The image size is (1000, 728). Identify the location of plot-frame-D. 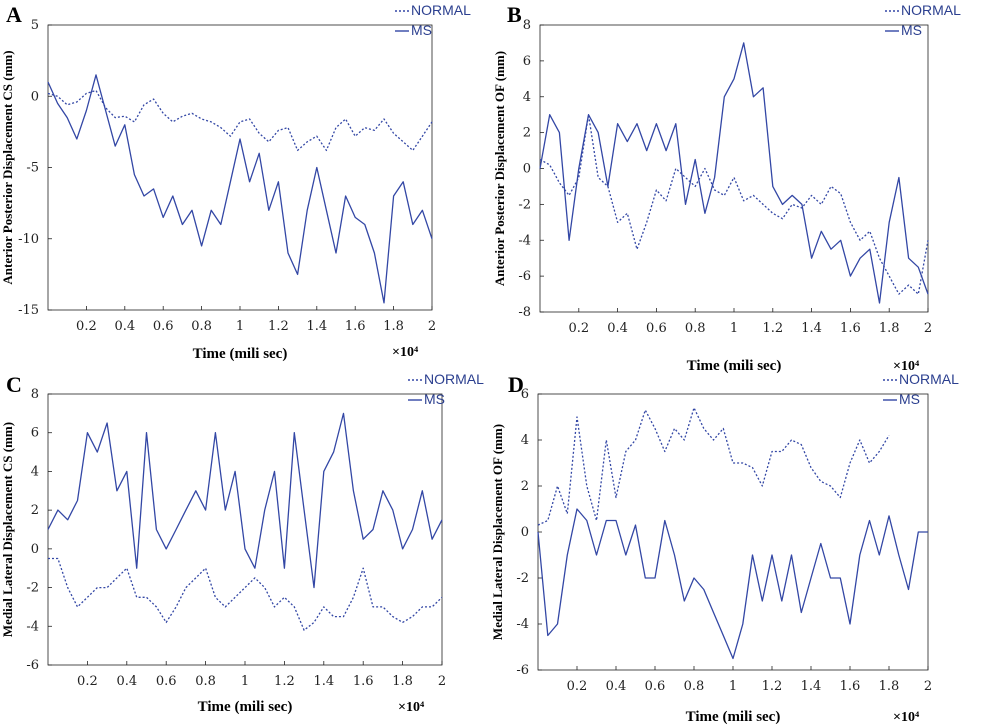
(733, 532).